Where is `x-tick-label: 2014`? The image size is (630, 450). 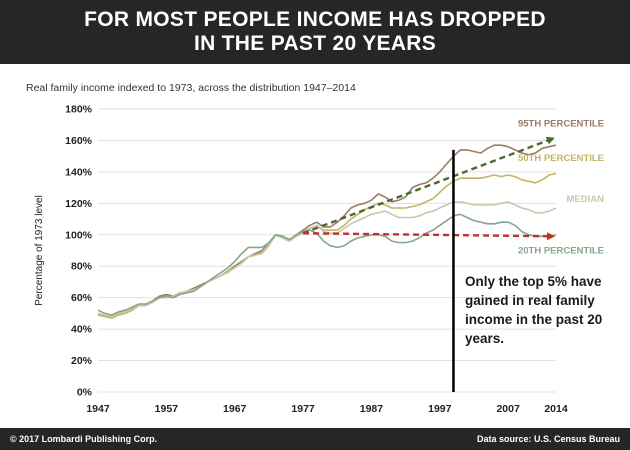 x-tick-label: 2014 is located at coordinates (556, 409).